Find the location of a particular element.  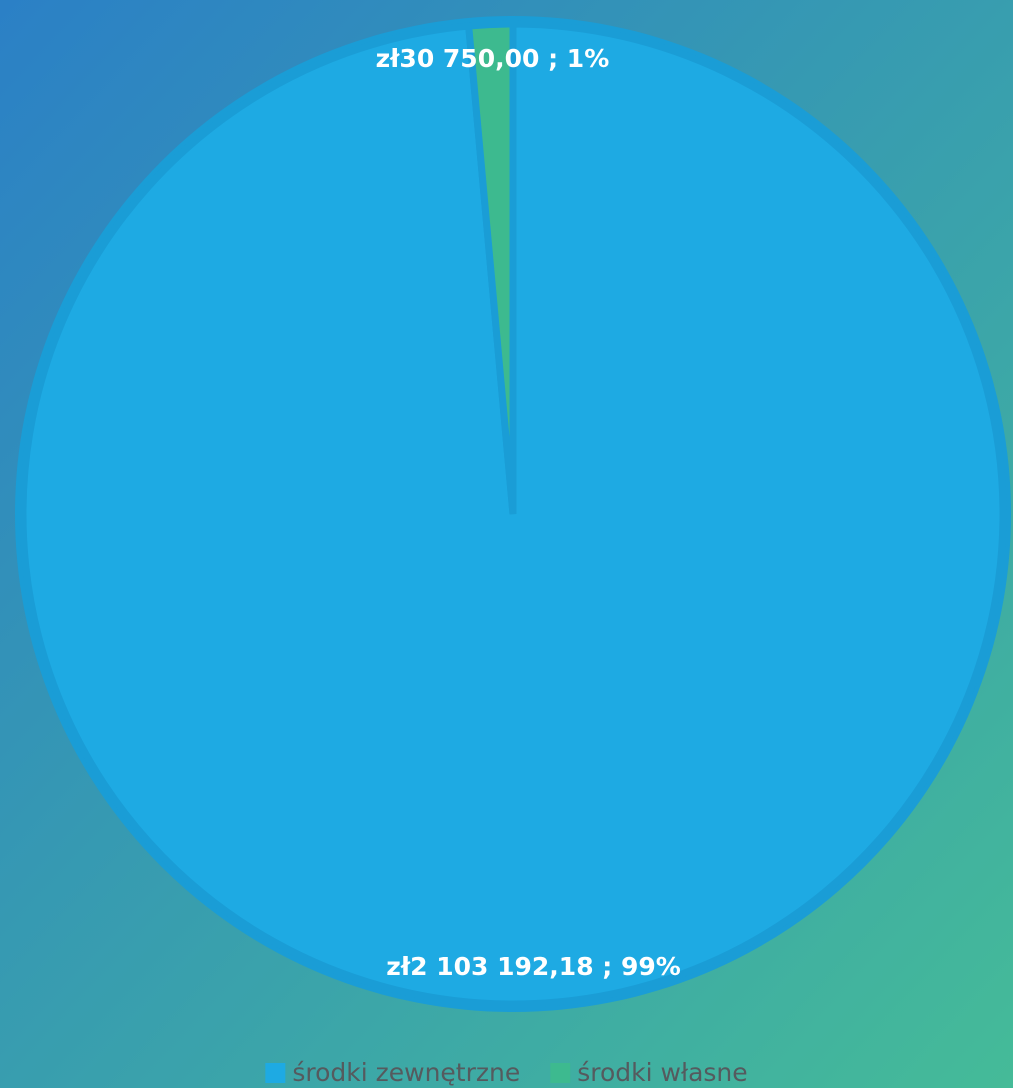

legend-label: środki własne is located at coordinates (662, 1072).